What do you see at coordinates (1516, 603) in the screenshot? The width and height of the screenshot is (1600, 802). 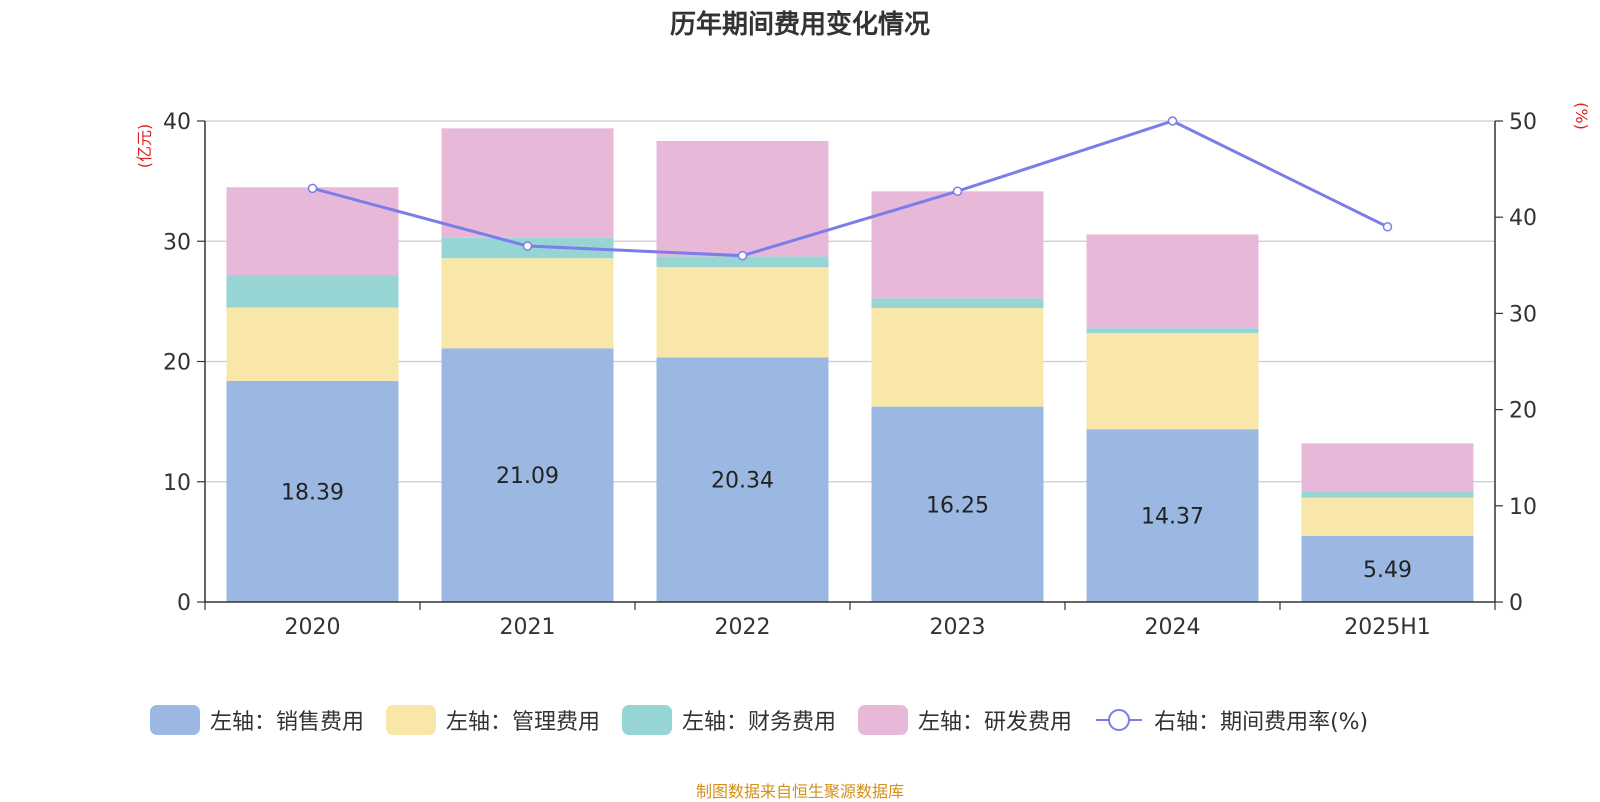 I see `right-axis-tick-label: 0` at bounding box center [1516, 603].